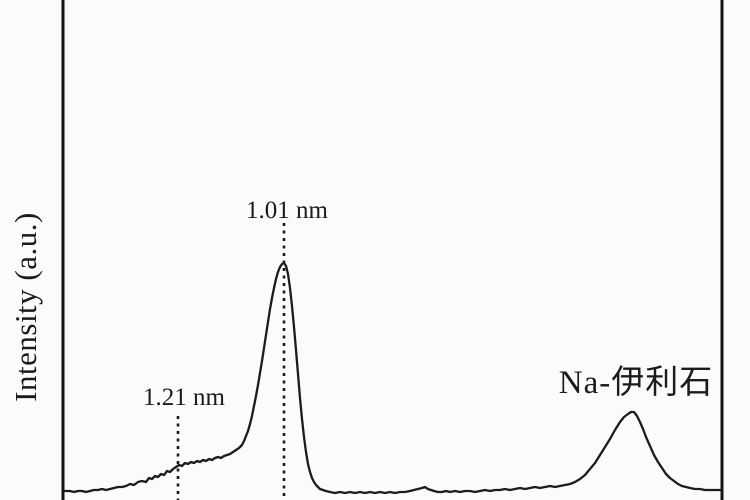 Image resolution: width=750 pixels, height=500 pixels. Describe the element at coordinates (25, 307) in the screenshot. I see `y-axis-label: Intensity (a.u.)` at that location.